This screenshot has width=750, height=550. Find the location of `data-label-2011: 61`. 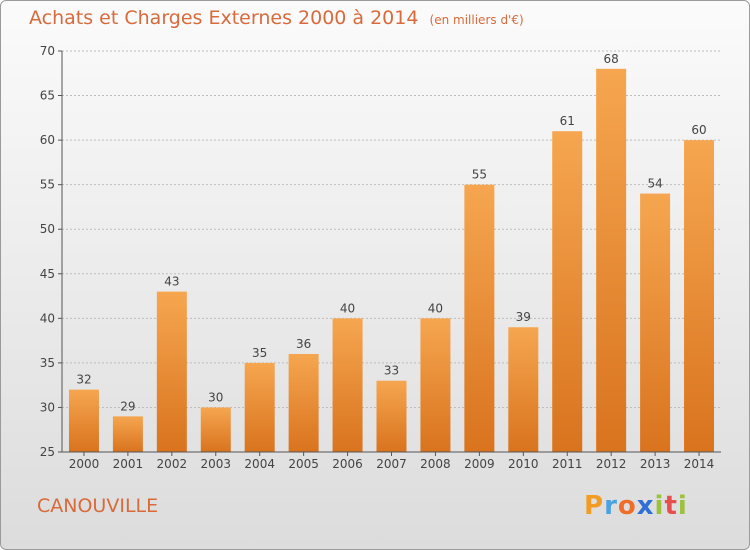

data-label-2011: 61 is located at coordinates (567, 121).